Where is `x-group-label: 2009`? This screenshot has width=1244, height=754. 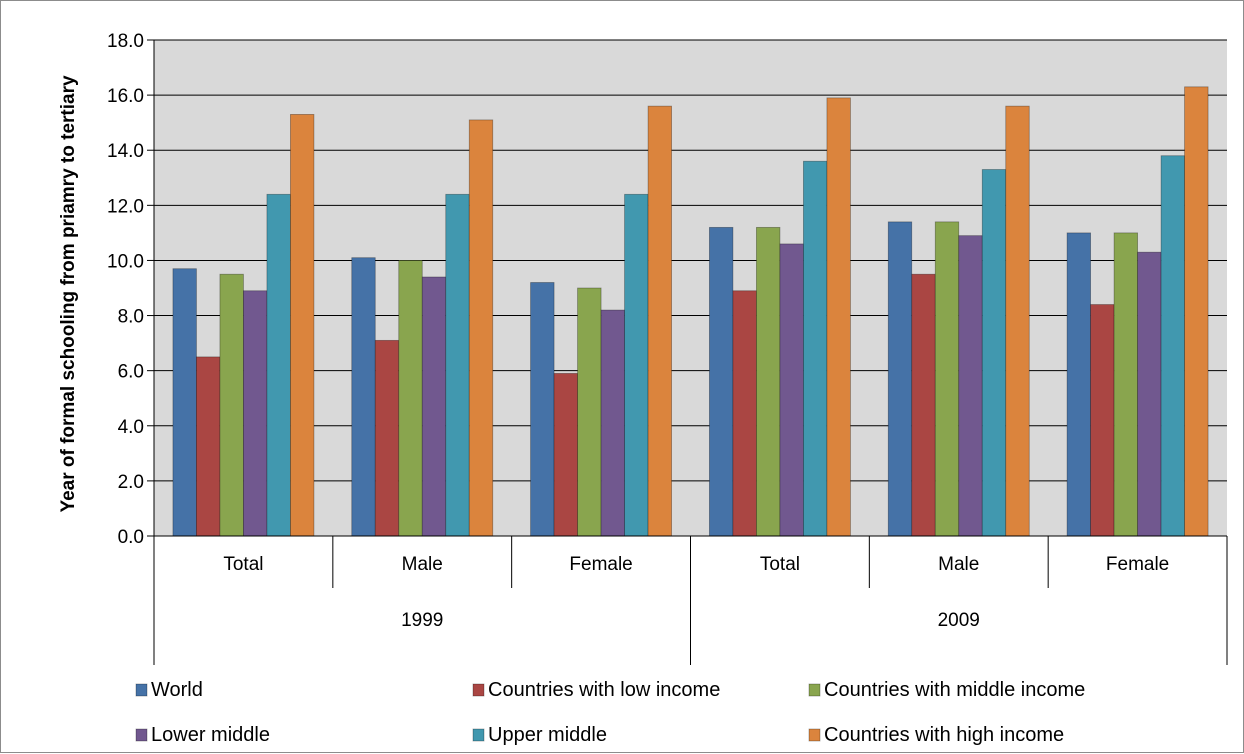 x-group-label: 2009 is located at coordinates (959, 620).